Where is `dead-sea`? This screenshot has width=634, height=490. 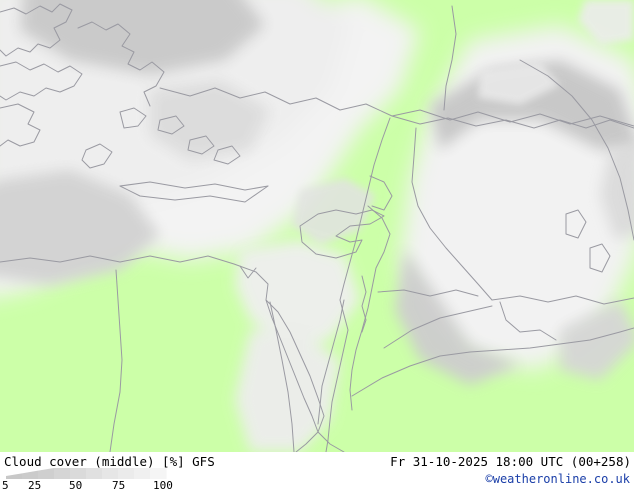
dead-sea is located at coordinates (364, 304).